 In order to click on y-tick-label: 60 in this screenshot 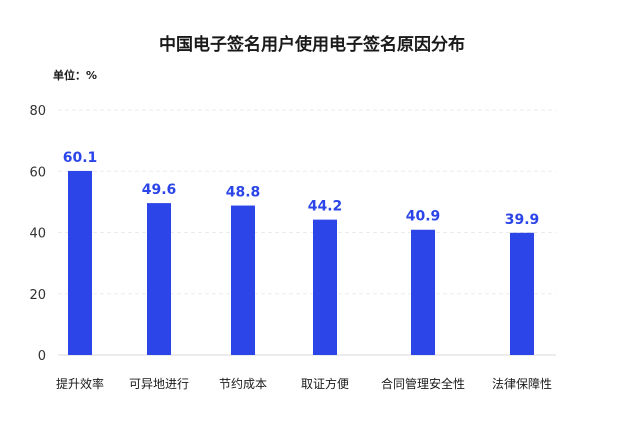, I will do `click(37, 172)`.